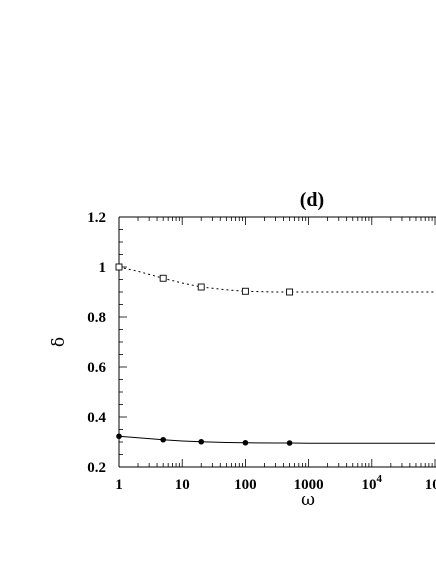 The width and height of the screenshot is (436, 564). What do you see at coordinates (182, 485) in the screenshot?
I see `x-tick-label: 10` at bounding box center [182, 485].